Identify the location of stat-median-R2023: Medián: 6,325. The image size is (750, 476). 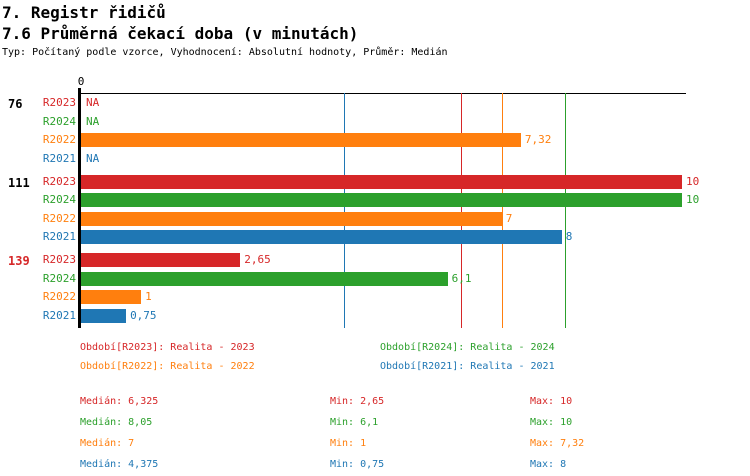
(119, 401).